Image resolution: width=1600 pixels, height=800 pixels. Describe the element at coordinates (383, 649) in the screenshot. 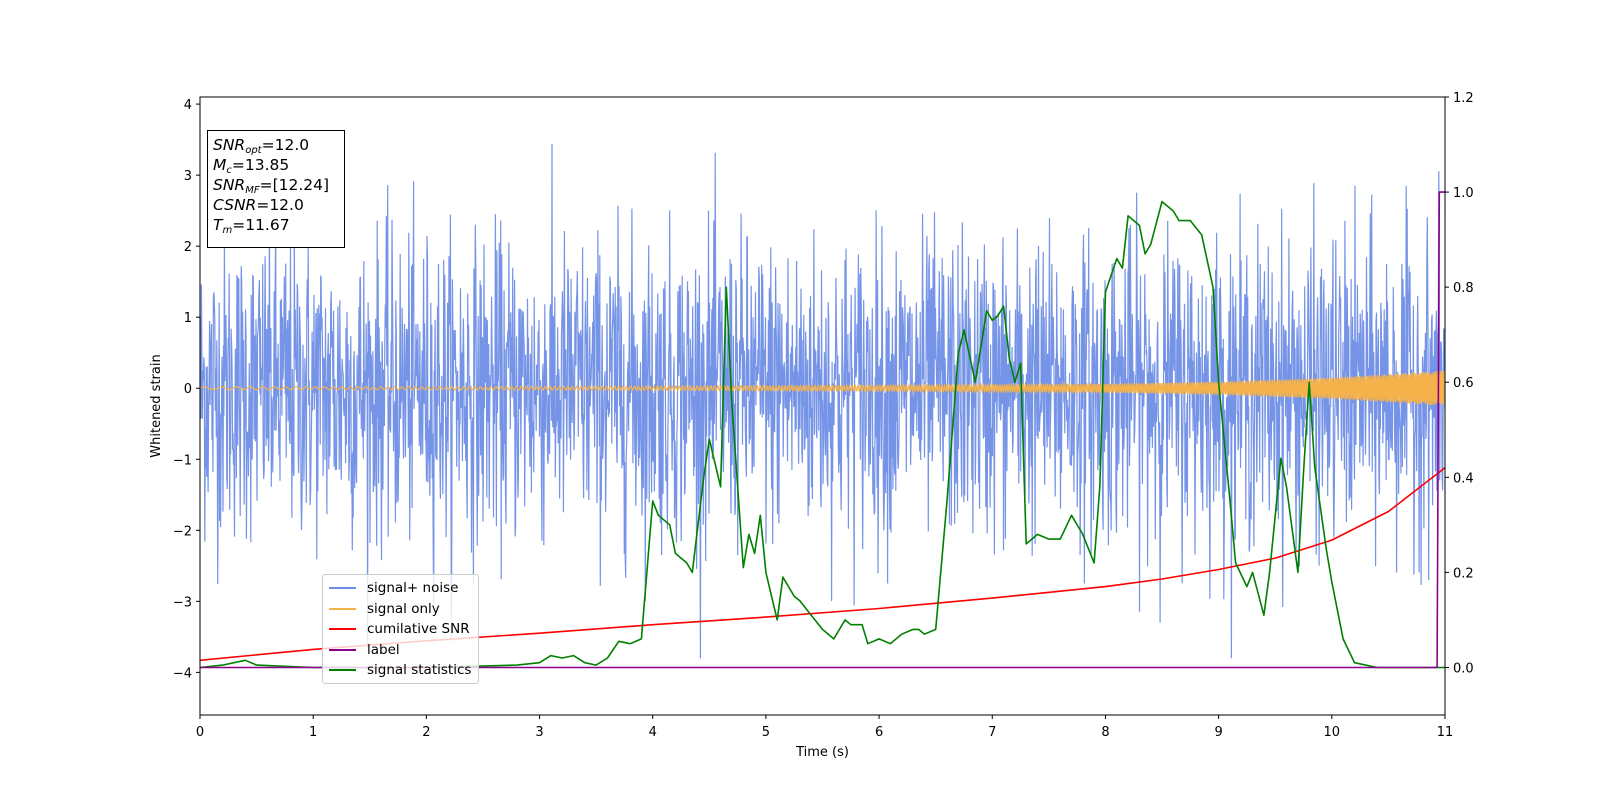

I see `legend-label: label` at that location.